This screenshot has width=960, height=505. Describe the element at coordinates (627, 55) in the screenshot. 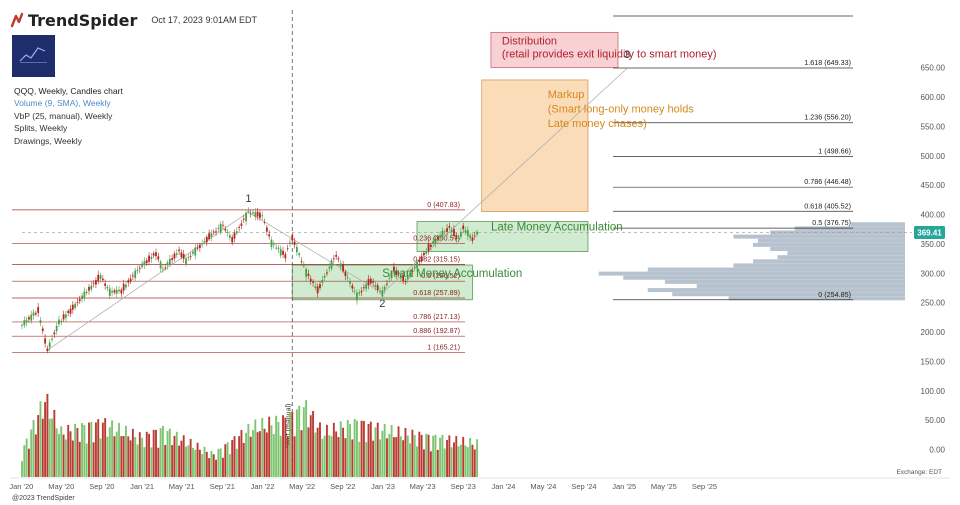

I see `wave-label: 3` at that location.